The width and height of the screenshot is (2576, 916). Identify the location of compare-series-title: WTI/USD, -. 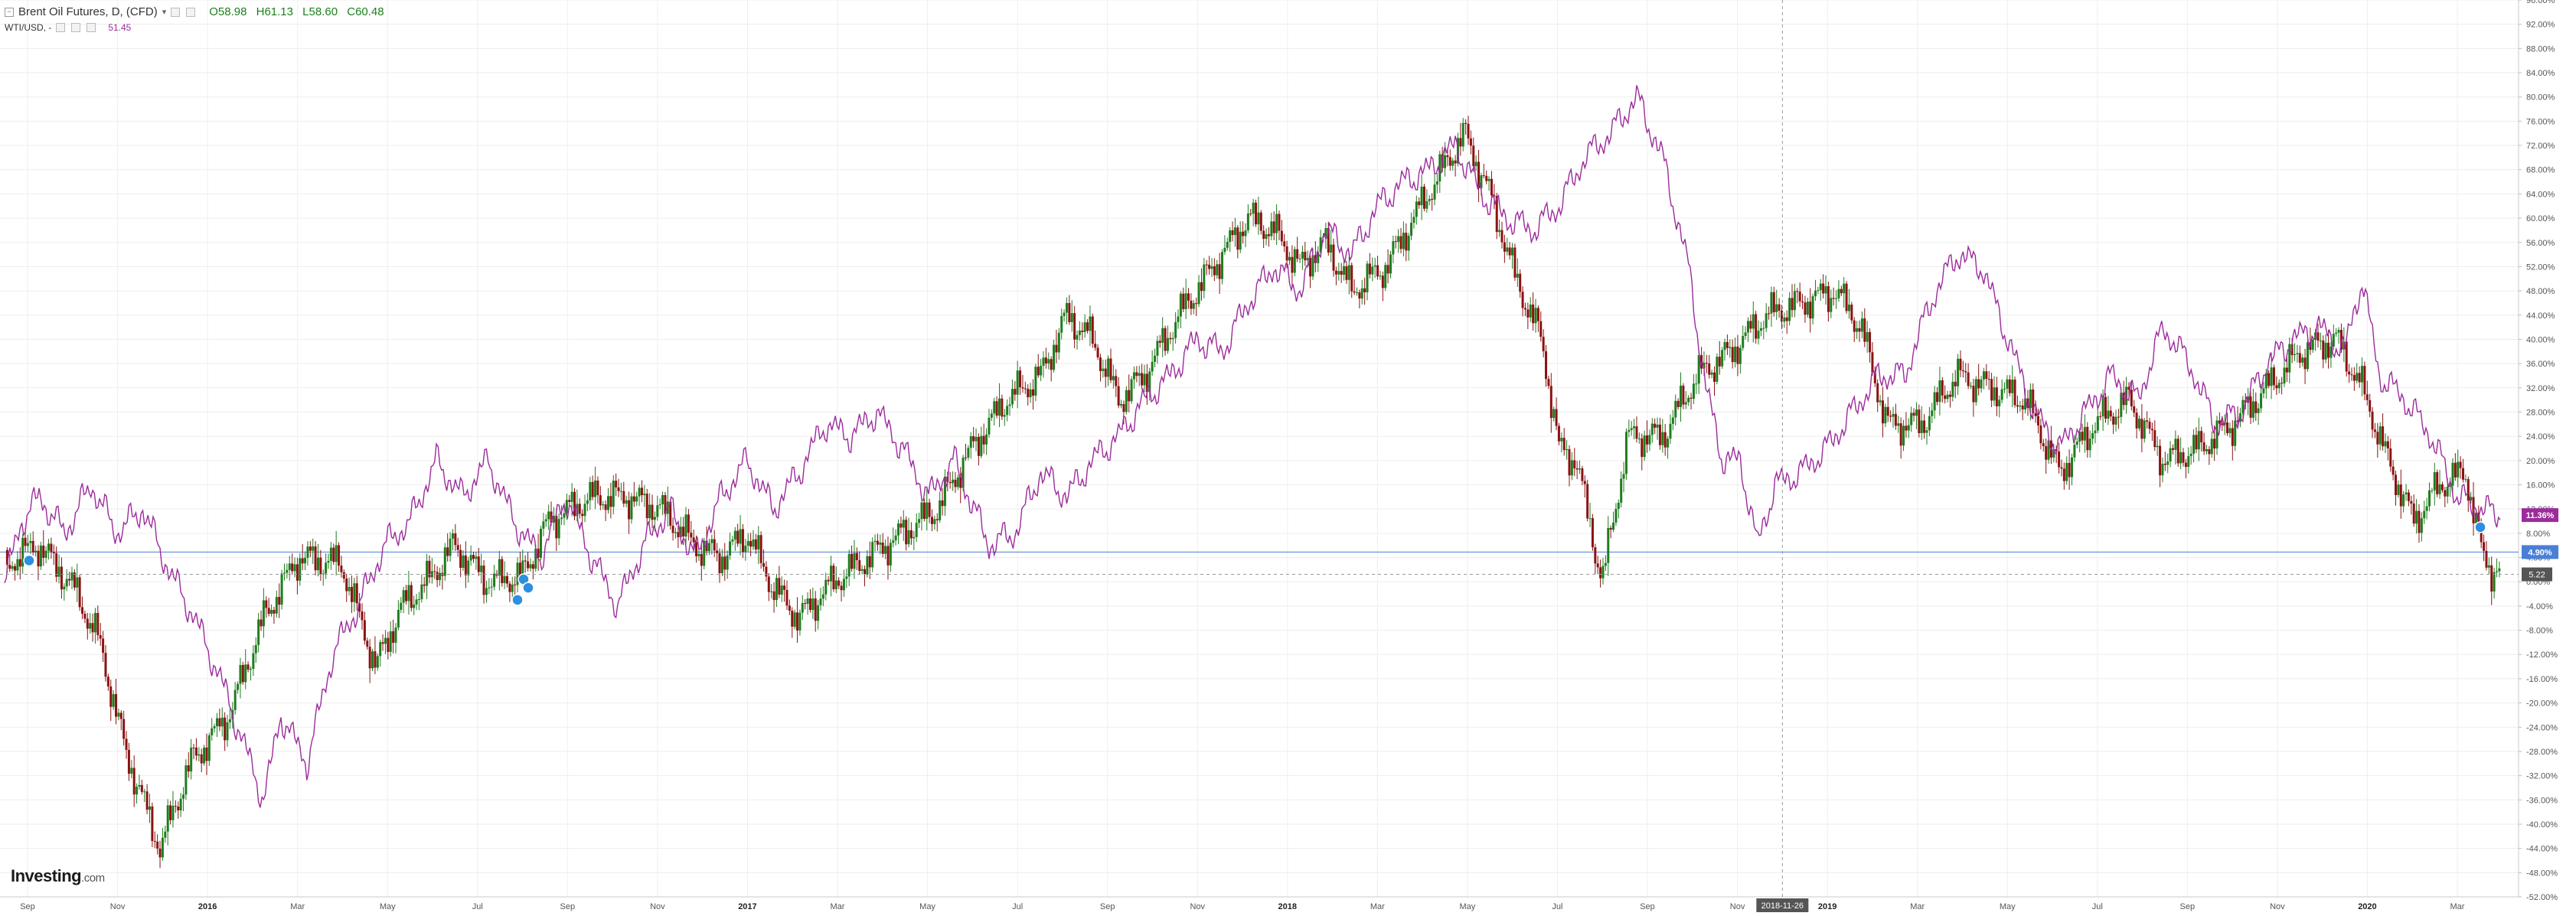
(28, 27).